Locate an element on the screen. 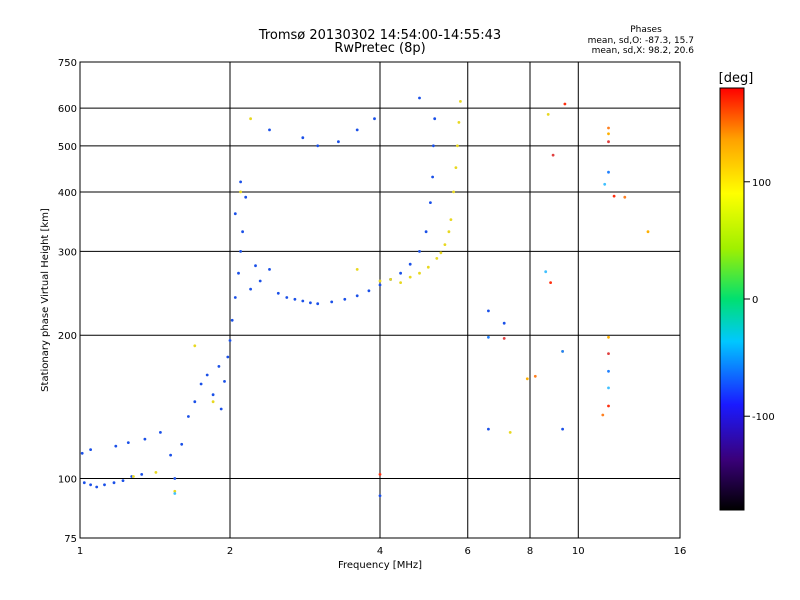  colorbar-tick-label: -100 is located at coordinates (763, 417).